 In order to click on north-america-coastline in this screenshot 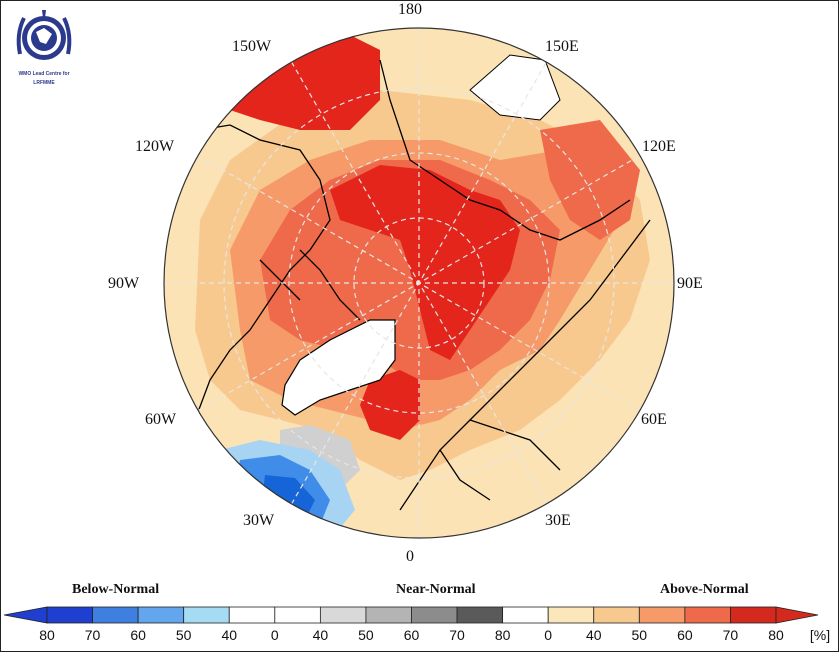, I will do `click(277, 272)`.